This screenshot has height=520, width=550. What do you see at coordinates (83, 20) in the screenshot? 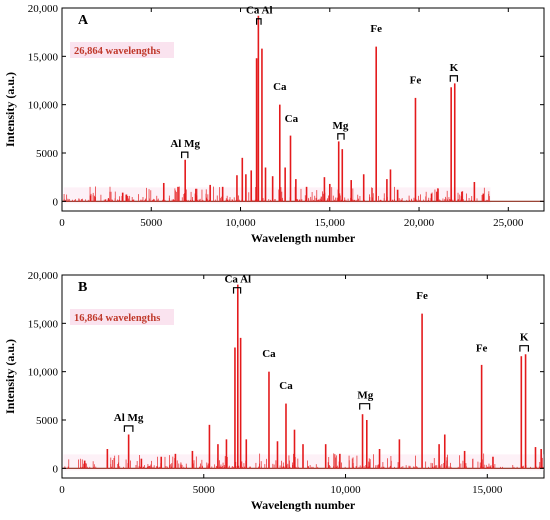
I see `panel-letter: A` at bounding box center [83, 20].